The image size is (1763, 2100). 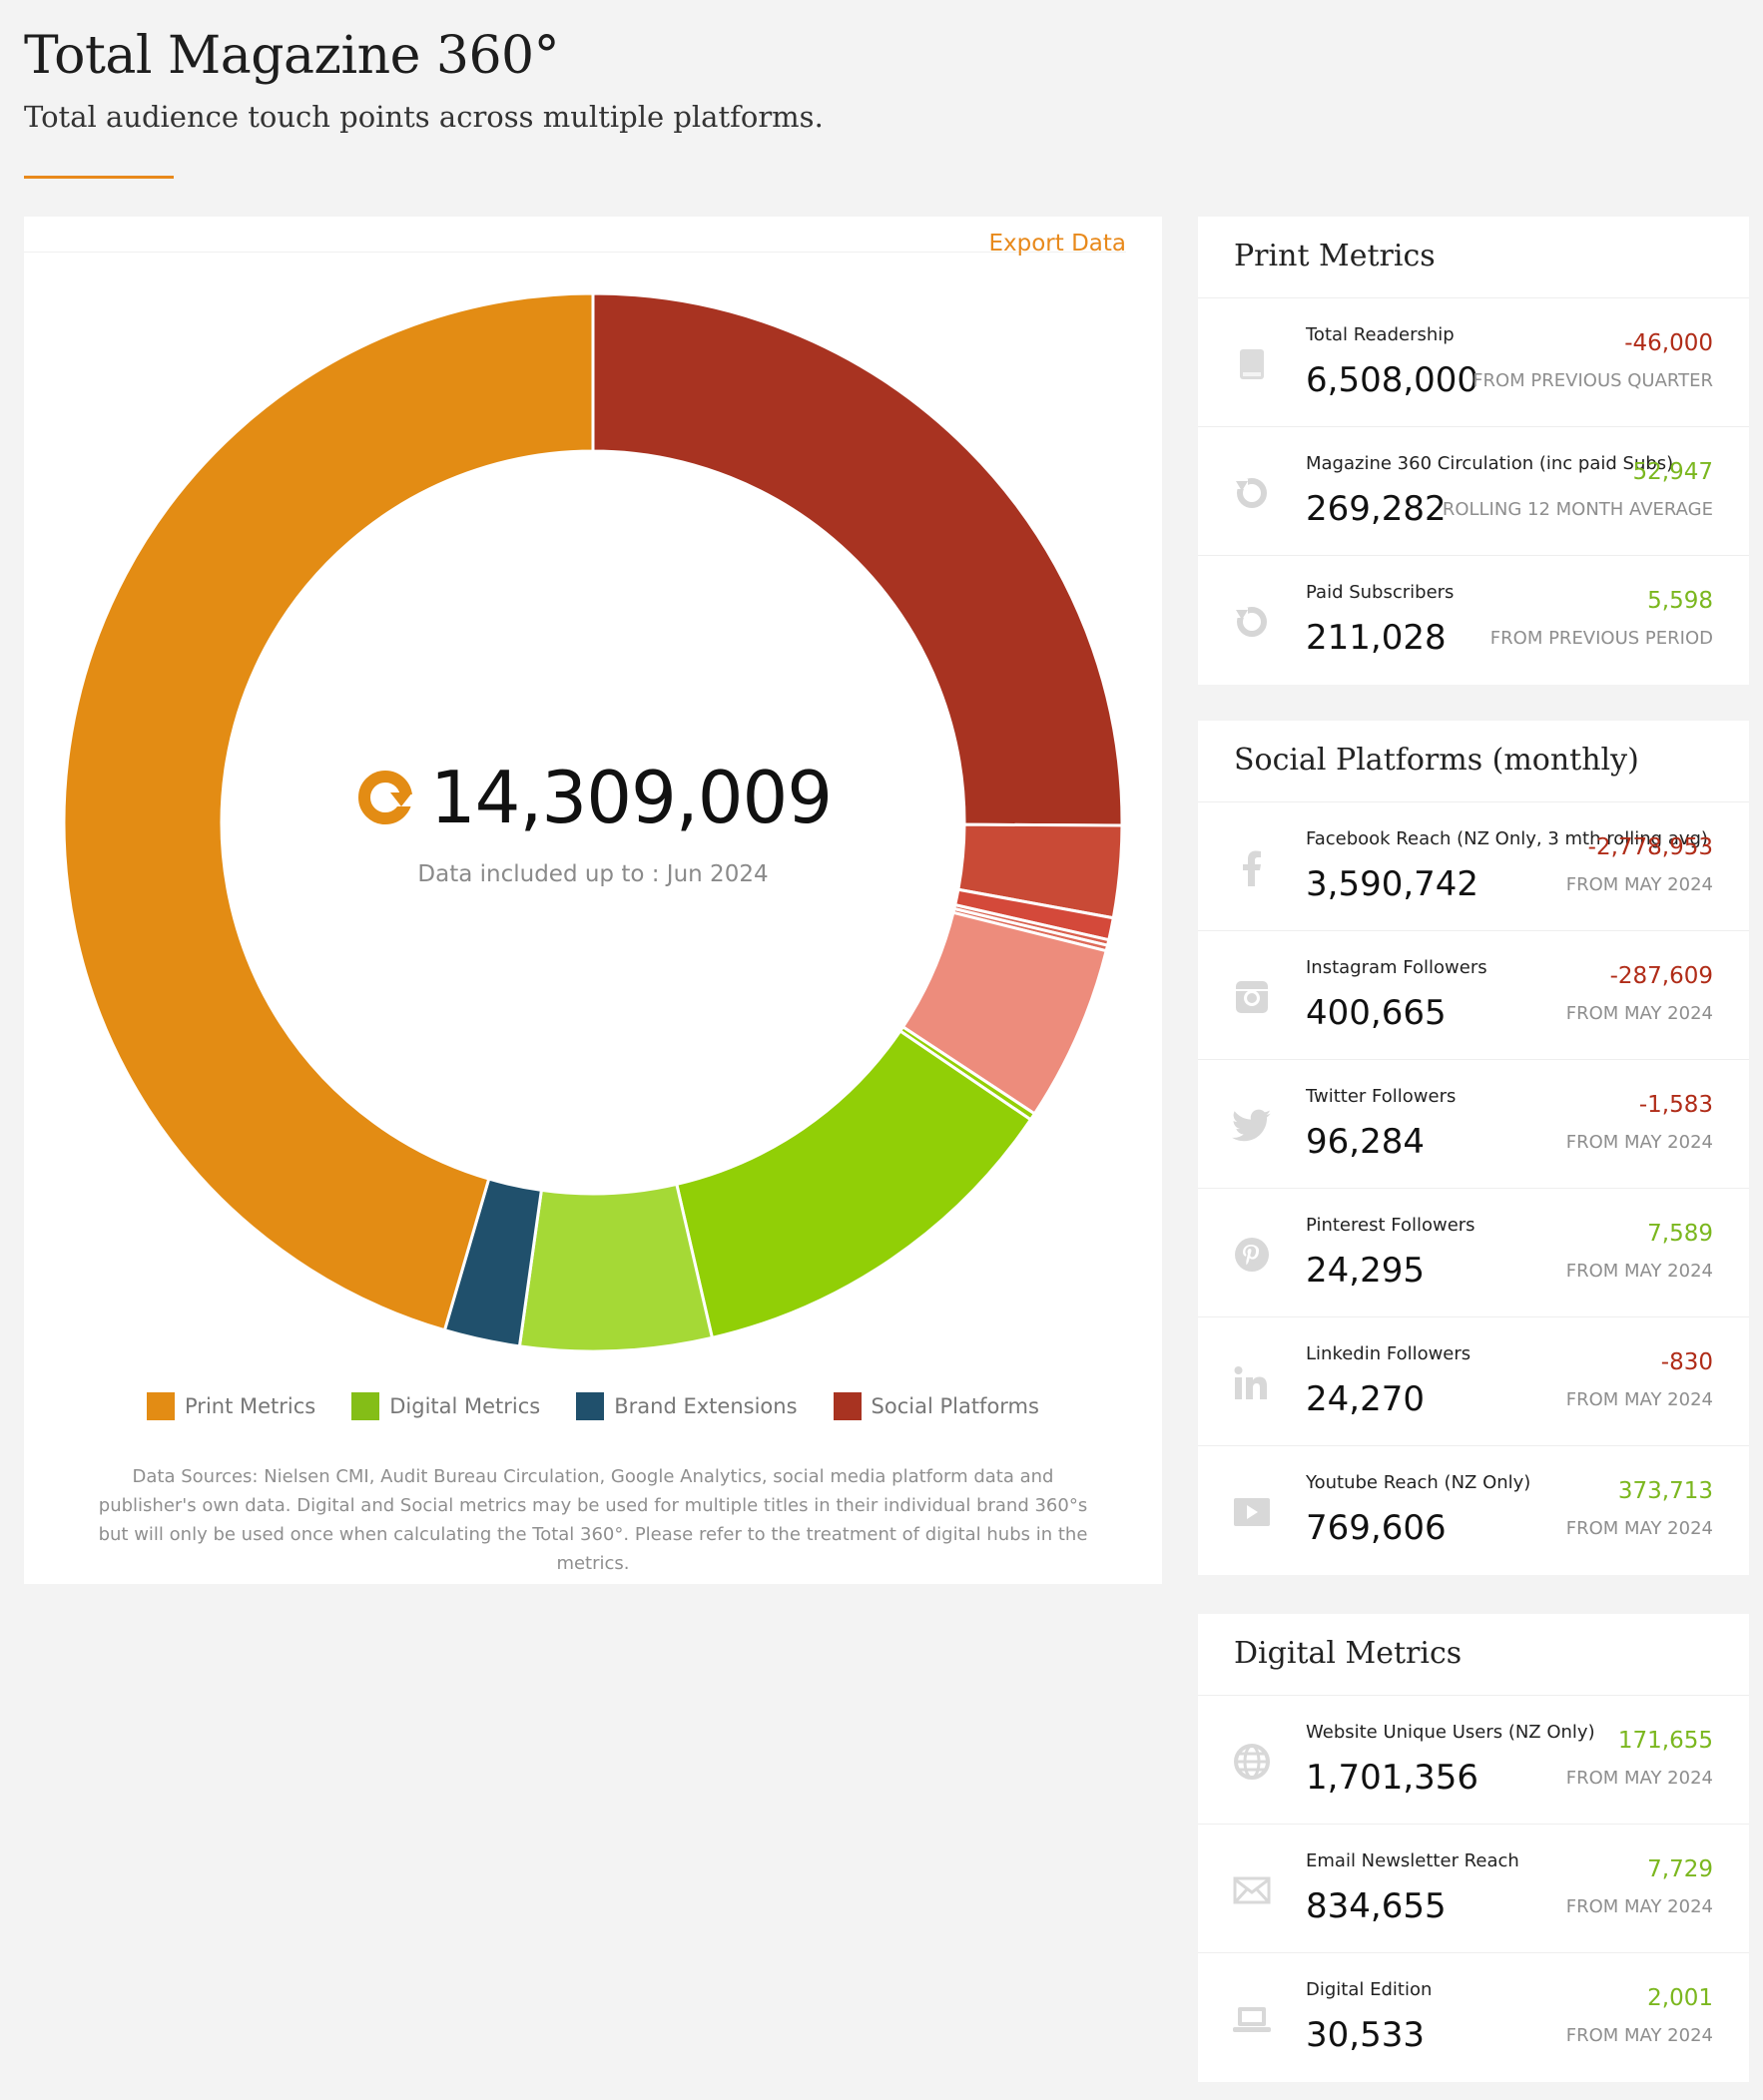 I want to click on metric-label: Total Readership, so click(x=1380, y=334).